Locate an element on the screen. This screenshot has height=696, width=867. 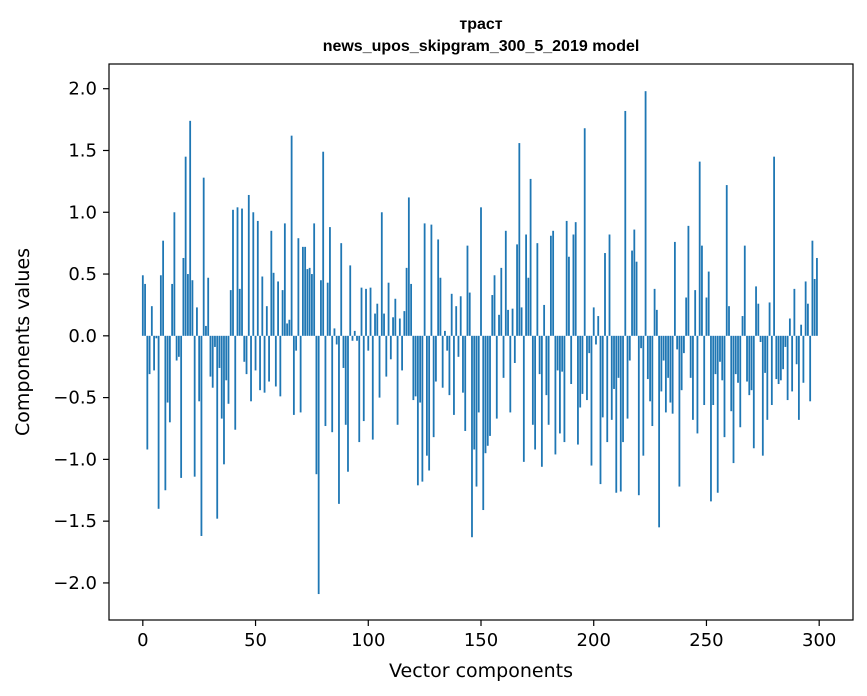
y-tick-label: 2.0 is located at coordinates (82, 89).